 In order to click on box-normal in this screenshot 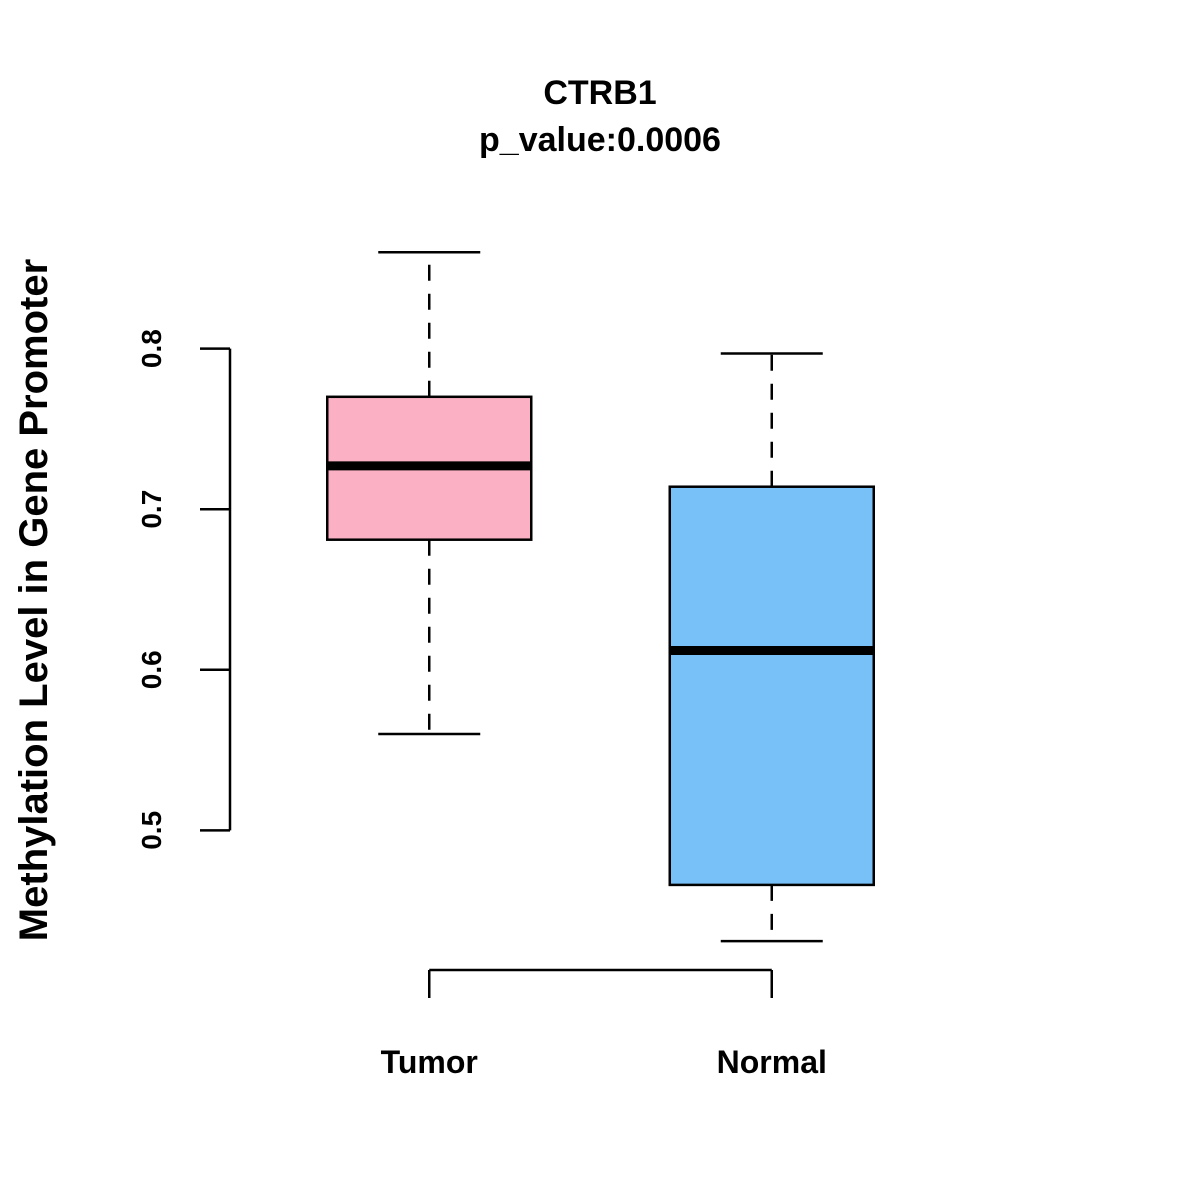, I will do `click(771, 686)`.